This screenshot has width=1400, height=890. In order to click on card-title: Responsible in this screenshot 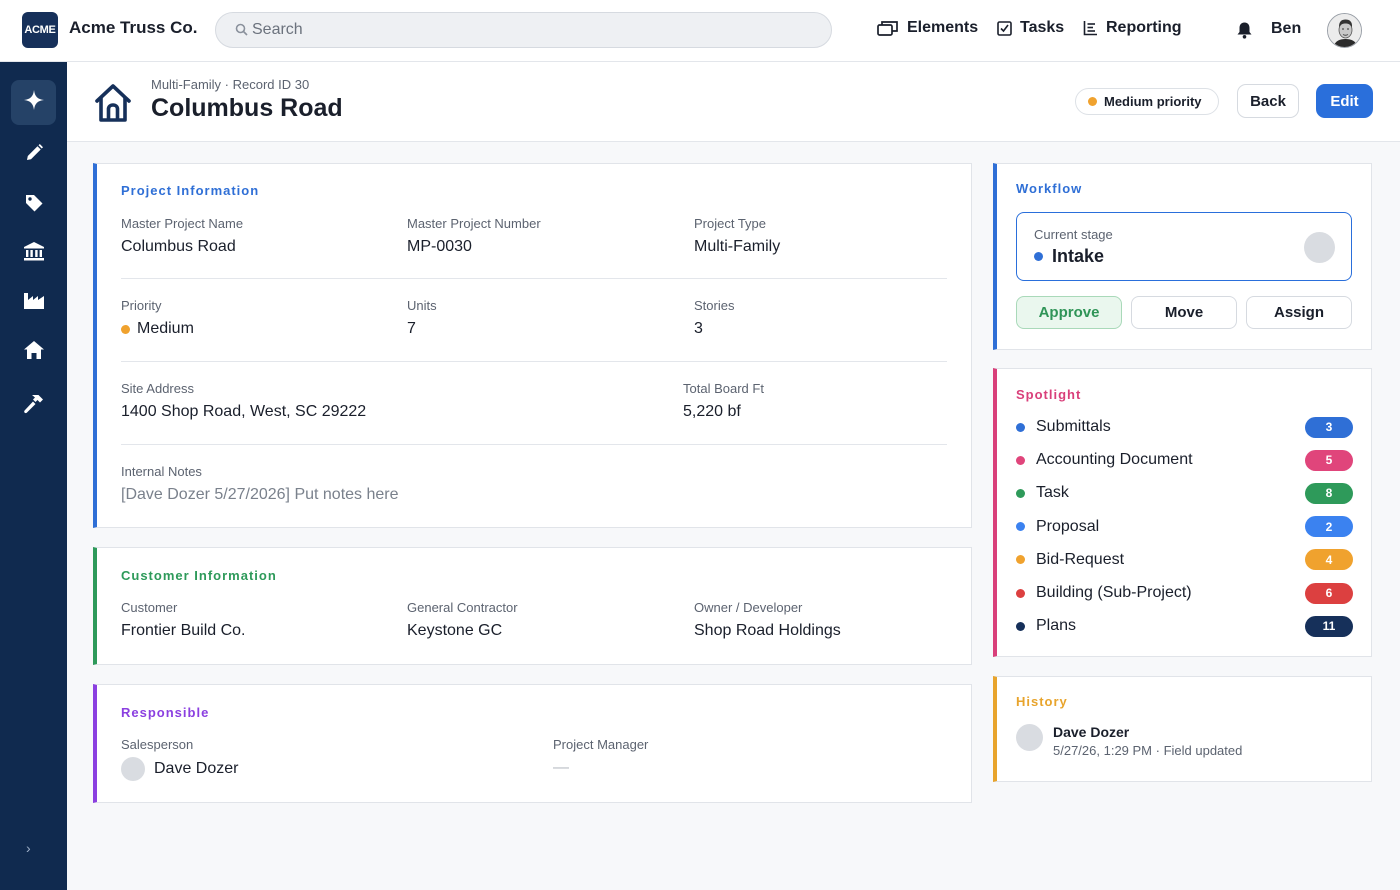, I will do `click(165, 712)`.